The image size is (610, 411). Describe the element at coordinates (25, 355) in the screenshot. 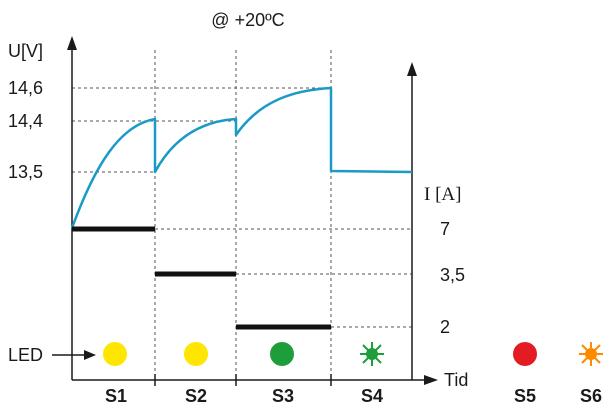

I see `led-label: LED` at that location.